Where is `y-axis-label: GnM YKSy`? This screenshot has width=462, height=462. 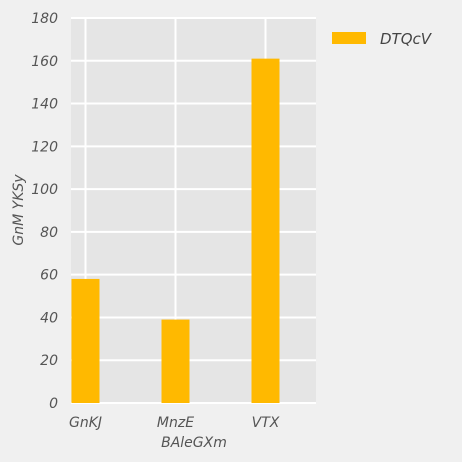 y-axis-label: GnM YKSy is located at coordinates (19, 210).